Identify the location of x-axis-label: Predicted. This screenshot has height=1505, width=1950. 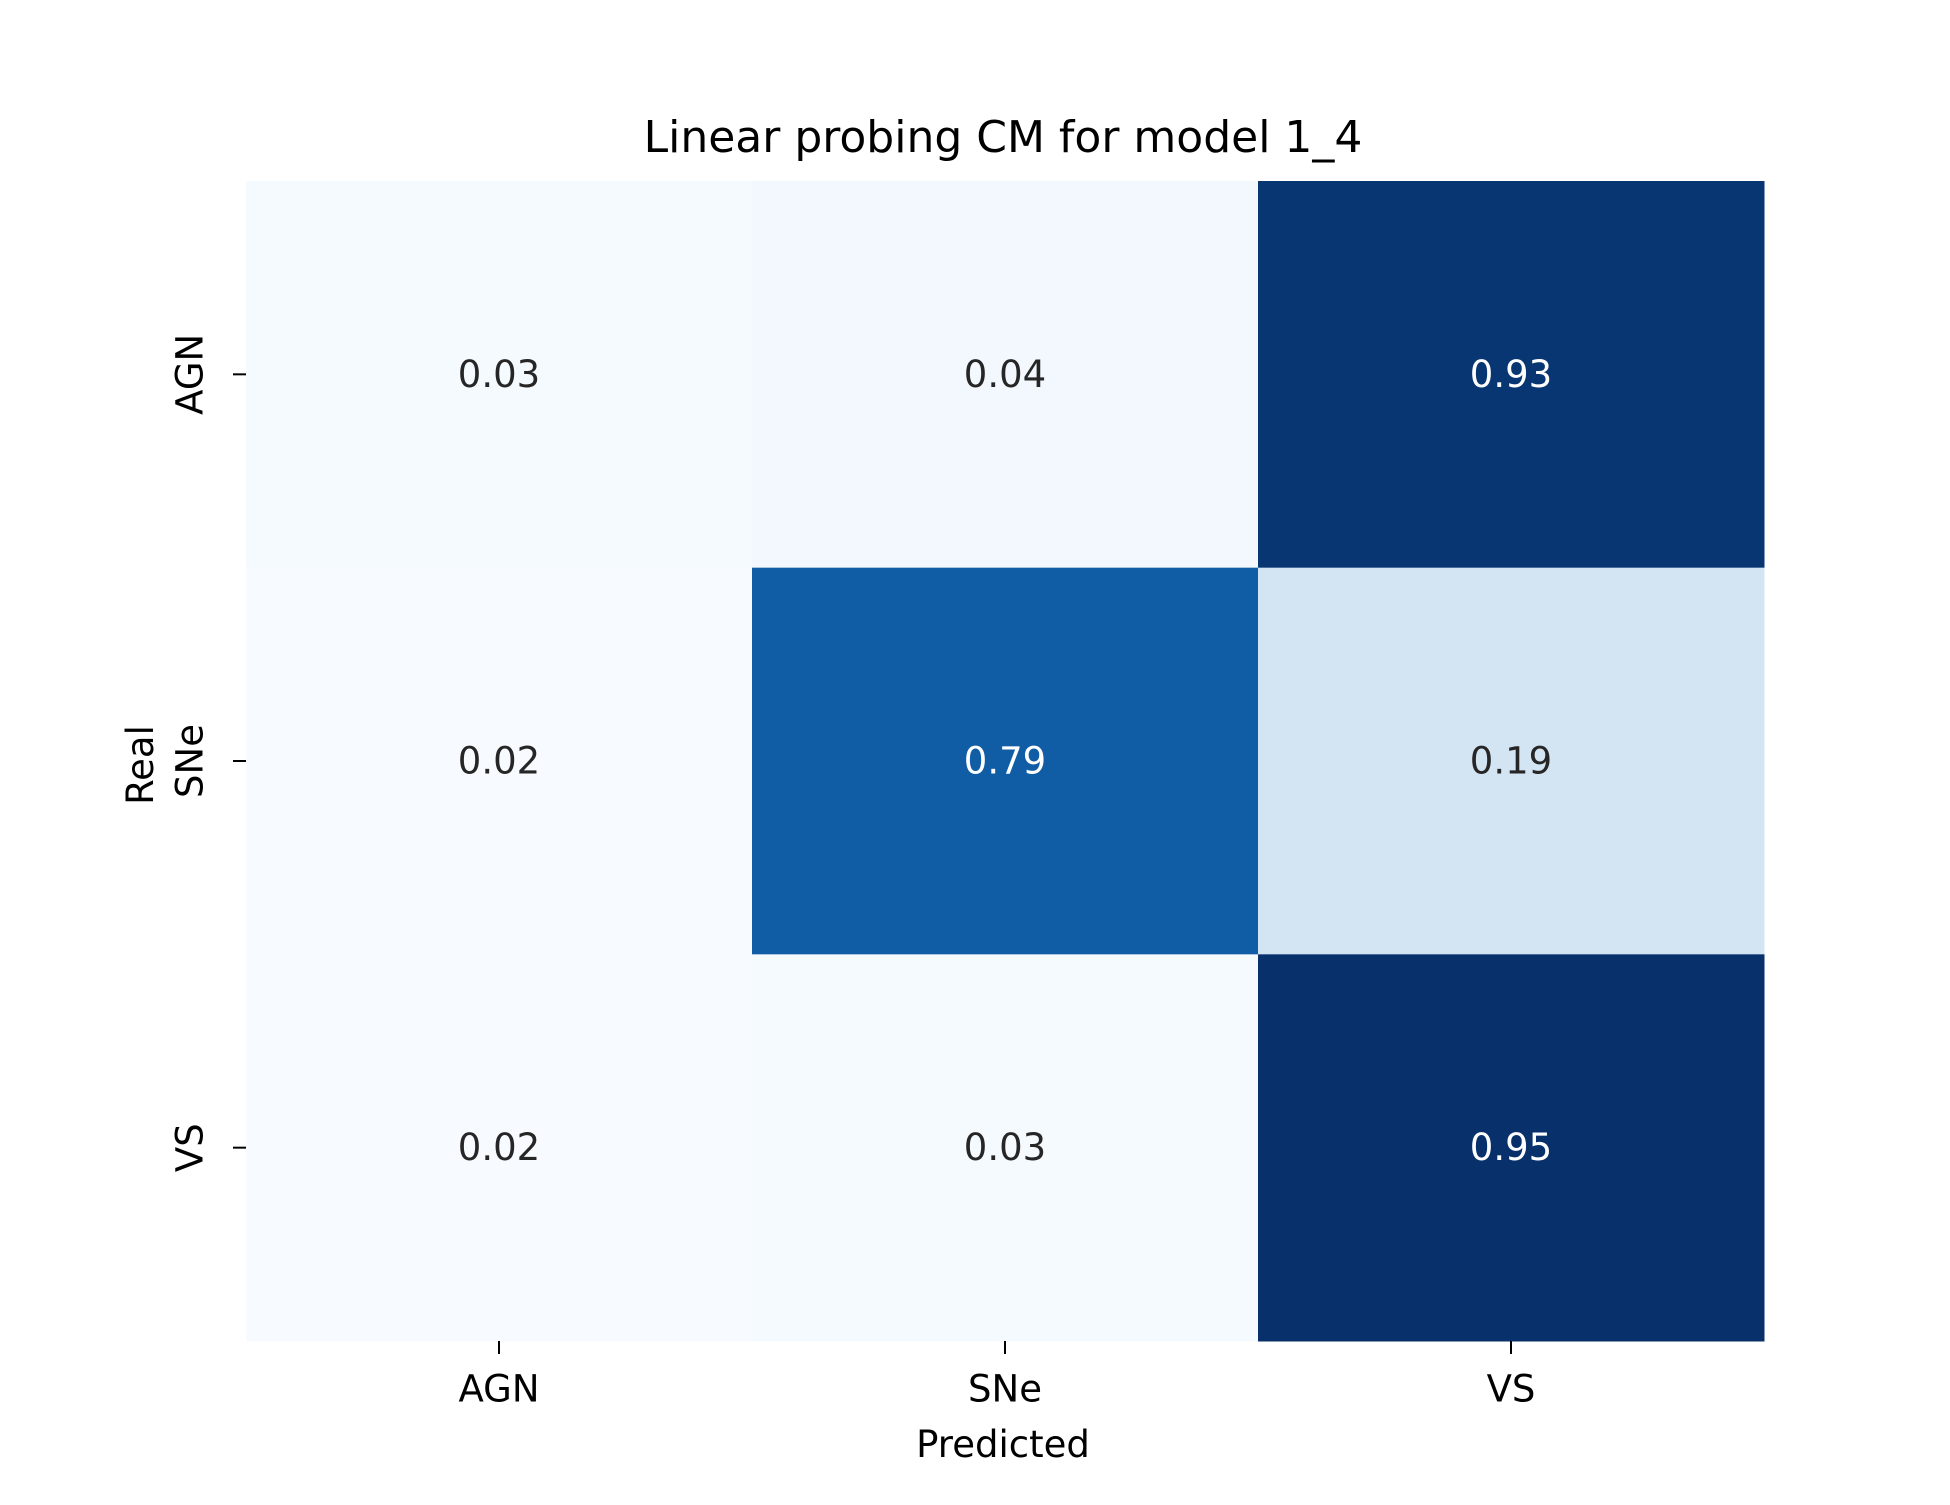
(1003, 1444).